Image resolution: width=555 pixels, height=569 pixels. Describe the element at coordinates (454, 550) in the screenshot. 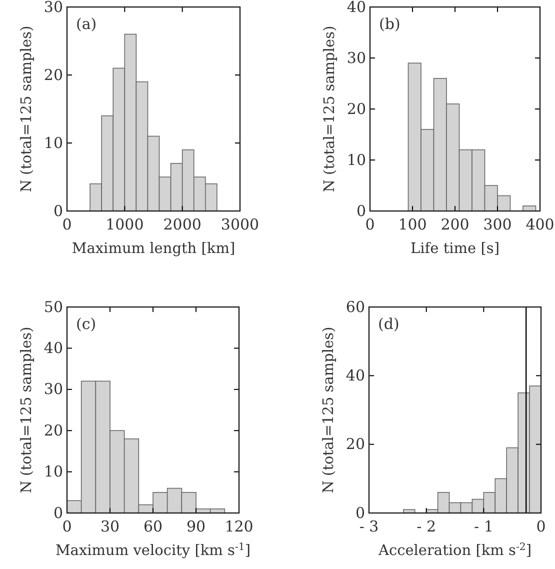

I see `x-axis-title: Acceleration [km s$^{-2}$]` at that location.